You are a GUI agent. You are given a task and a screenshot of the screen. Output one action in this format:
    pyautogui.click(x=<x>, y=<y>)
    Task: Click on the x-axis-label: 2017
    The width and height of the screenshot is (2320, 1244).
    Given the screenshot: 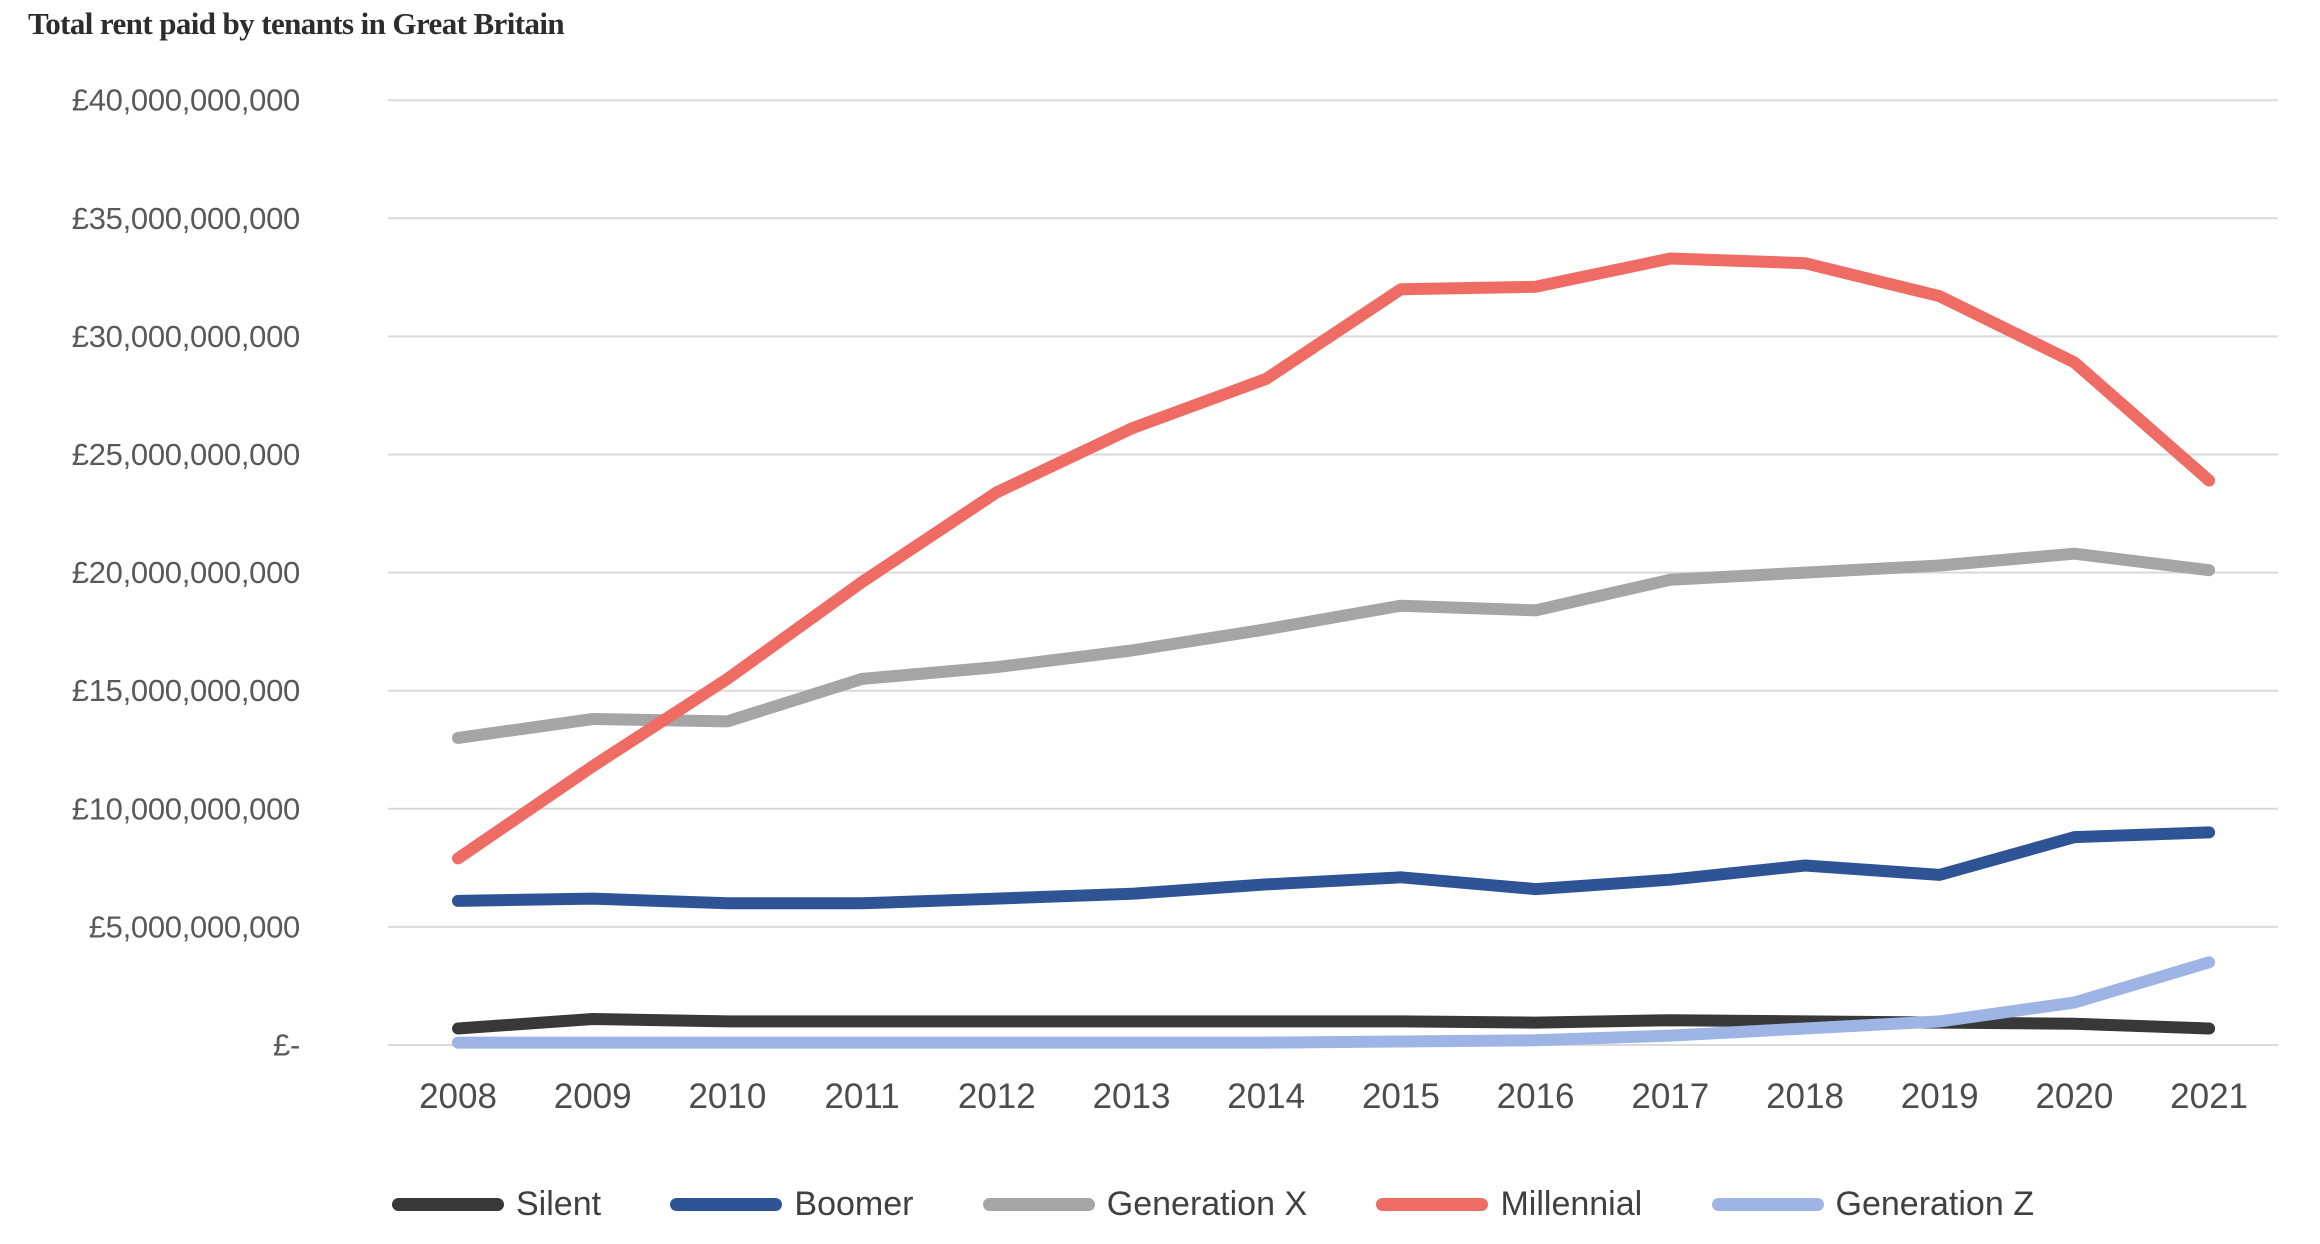 What is the action you would take?
    pyautogui.click(x=1670, y=1096)
    